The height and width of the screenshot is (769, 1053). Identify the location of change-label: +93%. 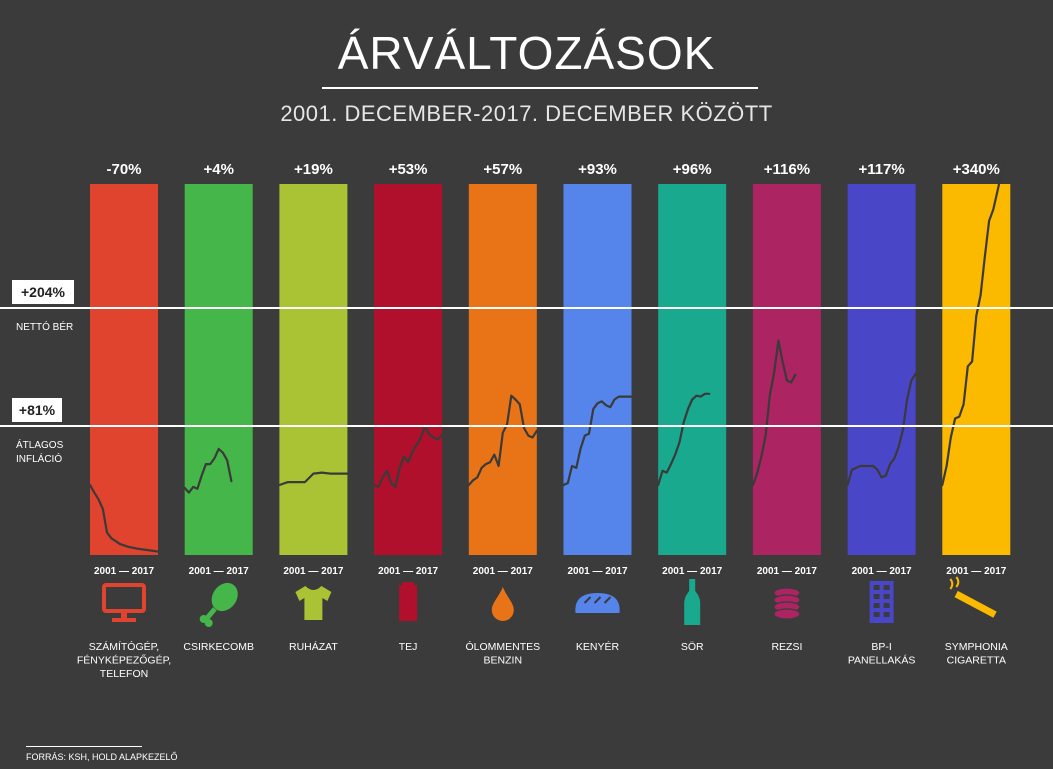
(597, 169).